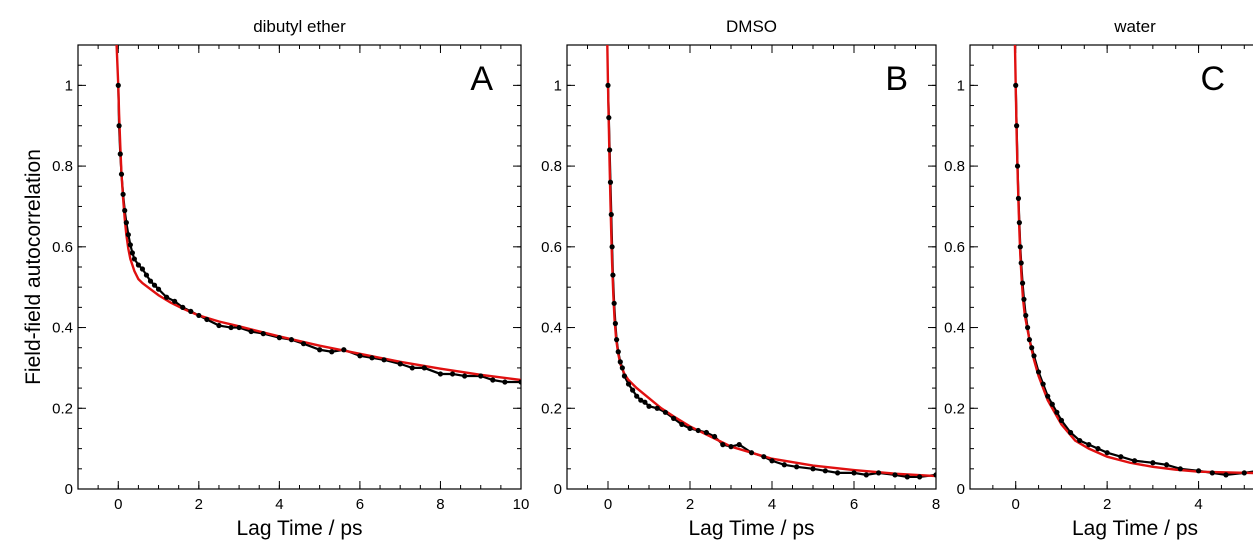 This screenshot has height=542, width=1253. I want to click on panel-letter: A, so click(481, 79).